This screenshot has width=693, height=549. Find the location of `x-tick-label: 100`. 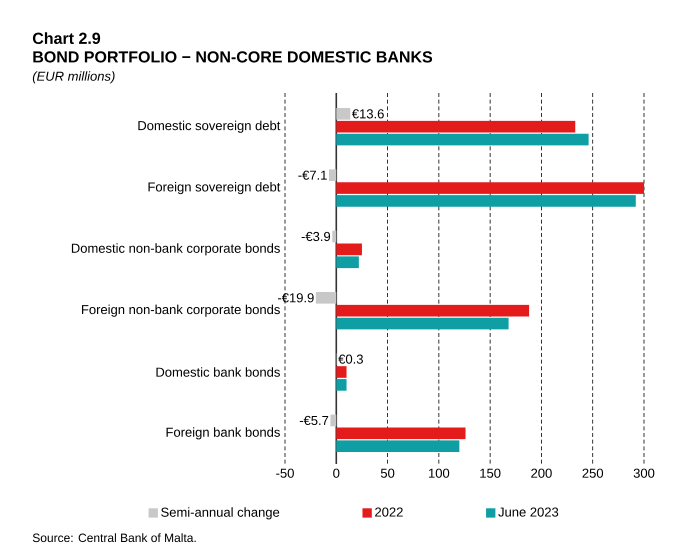

x-tick-label: 100 is located at coordinates (439, 473).